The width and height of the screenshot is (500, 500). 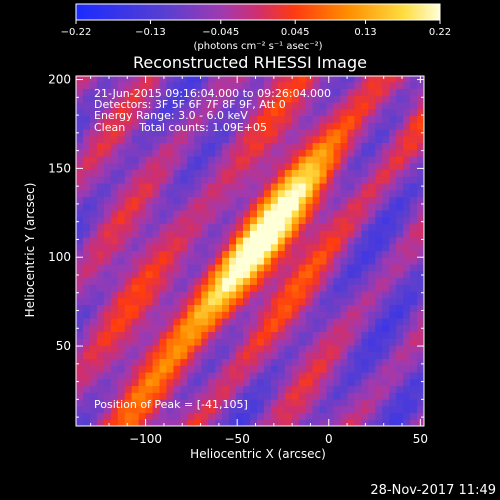 I want to click on annotation-method-counts: Clean Total counts: 1.09E+05, so click(x=180, y=127).